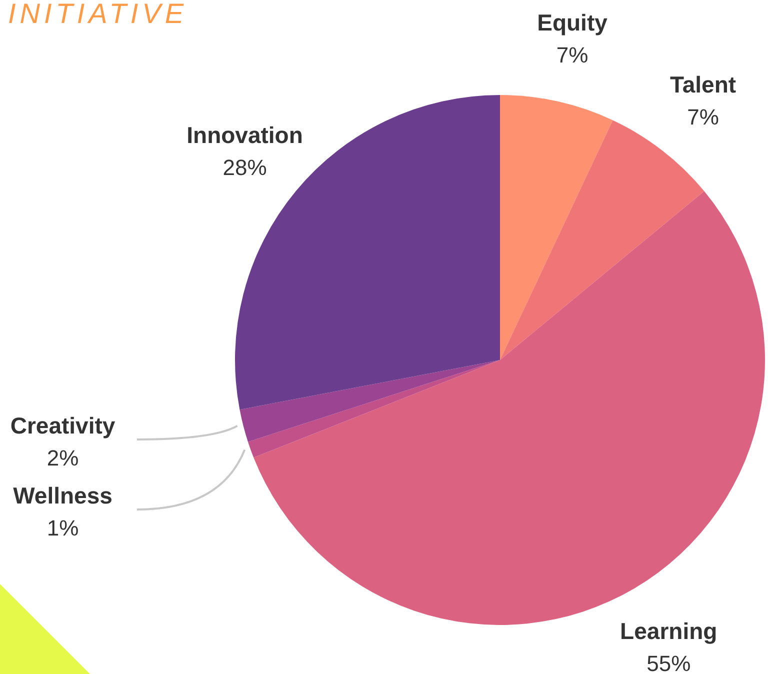 The height and width of the screenshot is (674, 768). I want to click on slice-label: Talent, so click(703, 84).